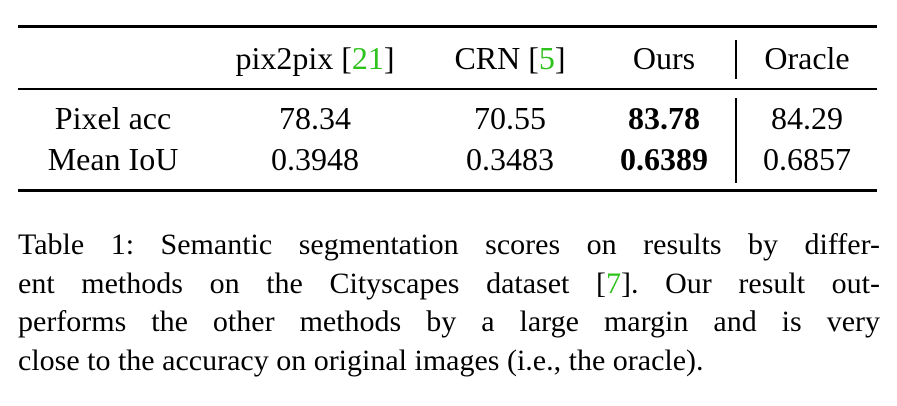 The image size is (897, 406). I want to click on table-bottom-rule, so click(447, 190).